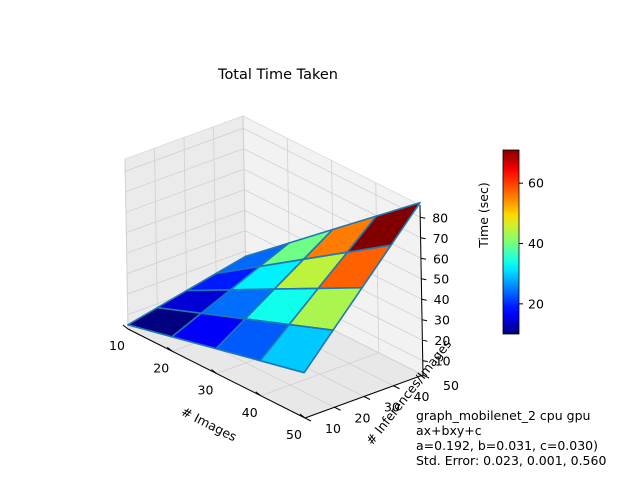 This screenshot has width=640, height=480. What do you see at coordinates (441, 279) in the screenshot?
I see `z-tick-label: 50` at bounding box center [441, 279].